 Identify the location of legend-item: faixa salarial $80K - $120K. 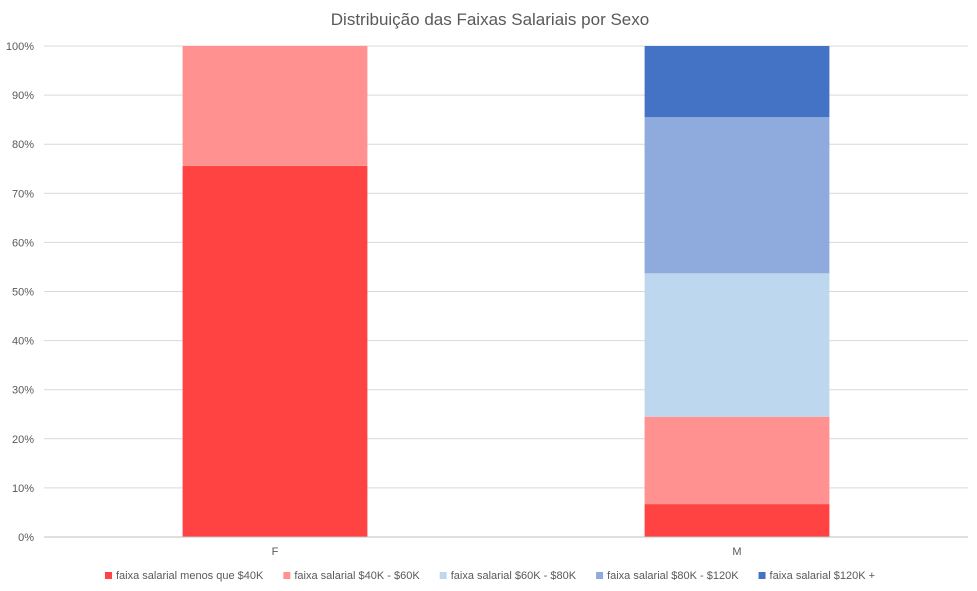
(667, 576).